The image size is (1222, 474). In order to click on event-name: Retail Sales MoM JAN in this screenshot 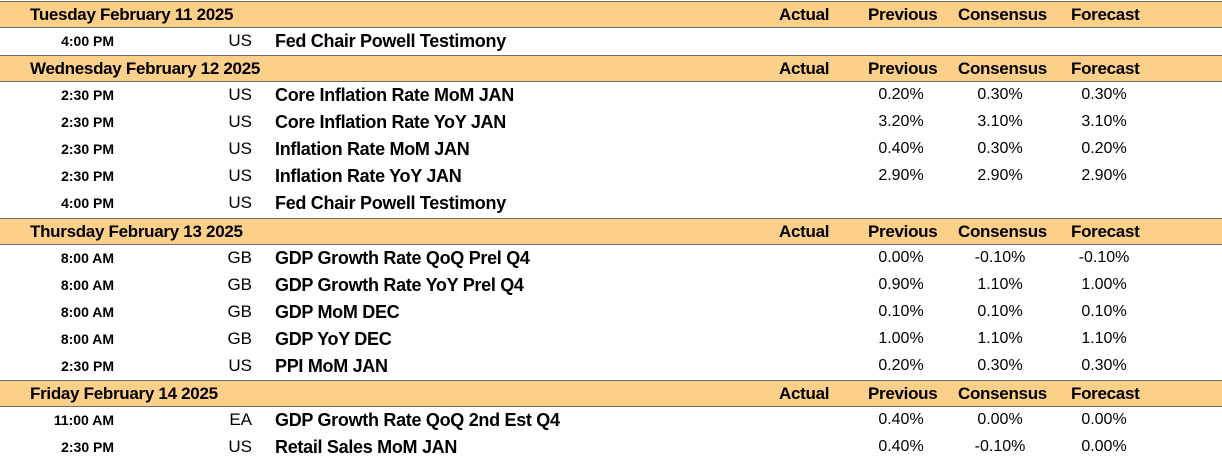, I will do `click(366, 447)`.